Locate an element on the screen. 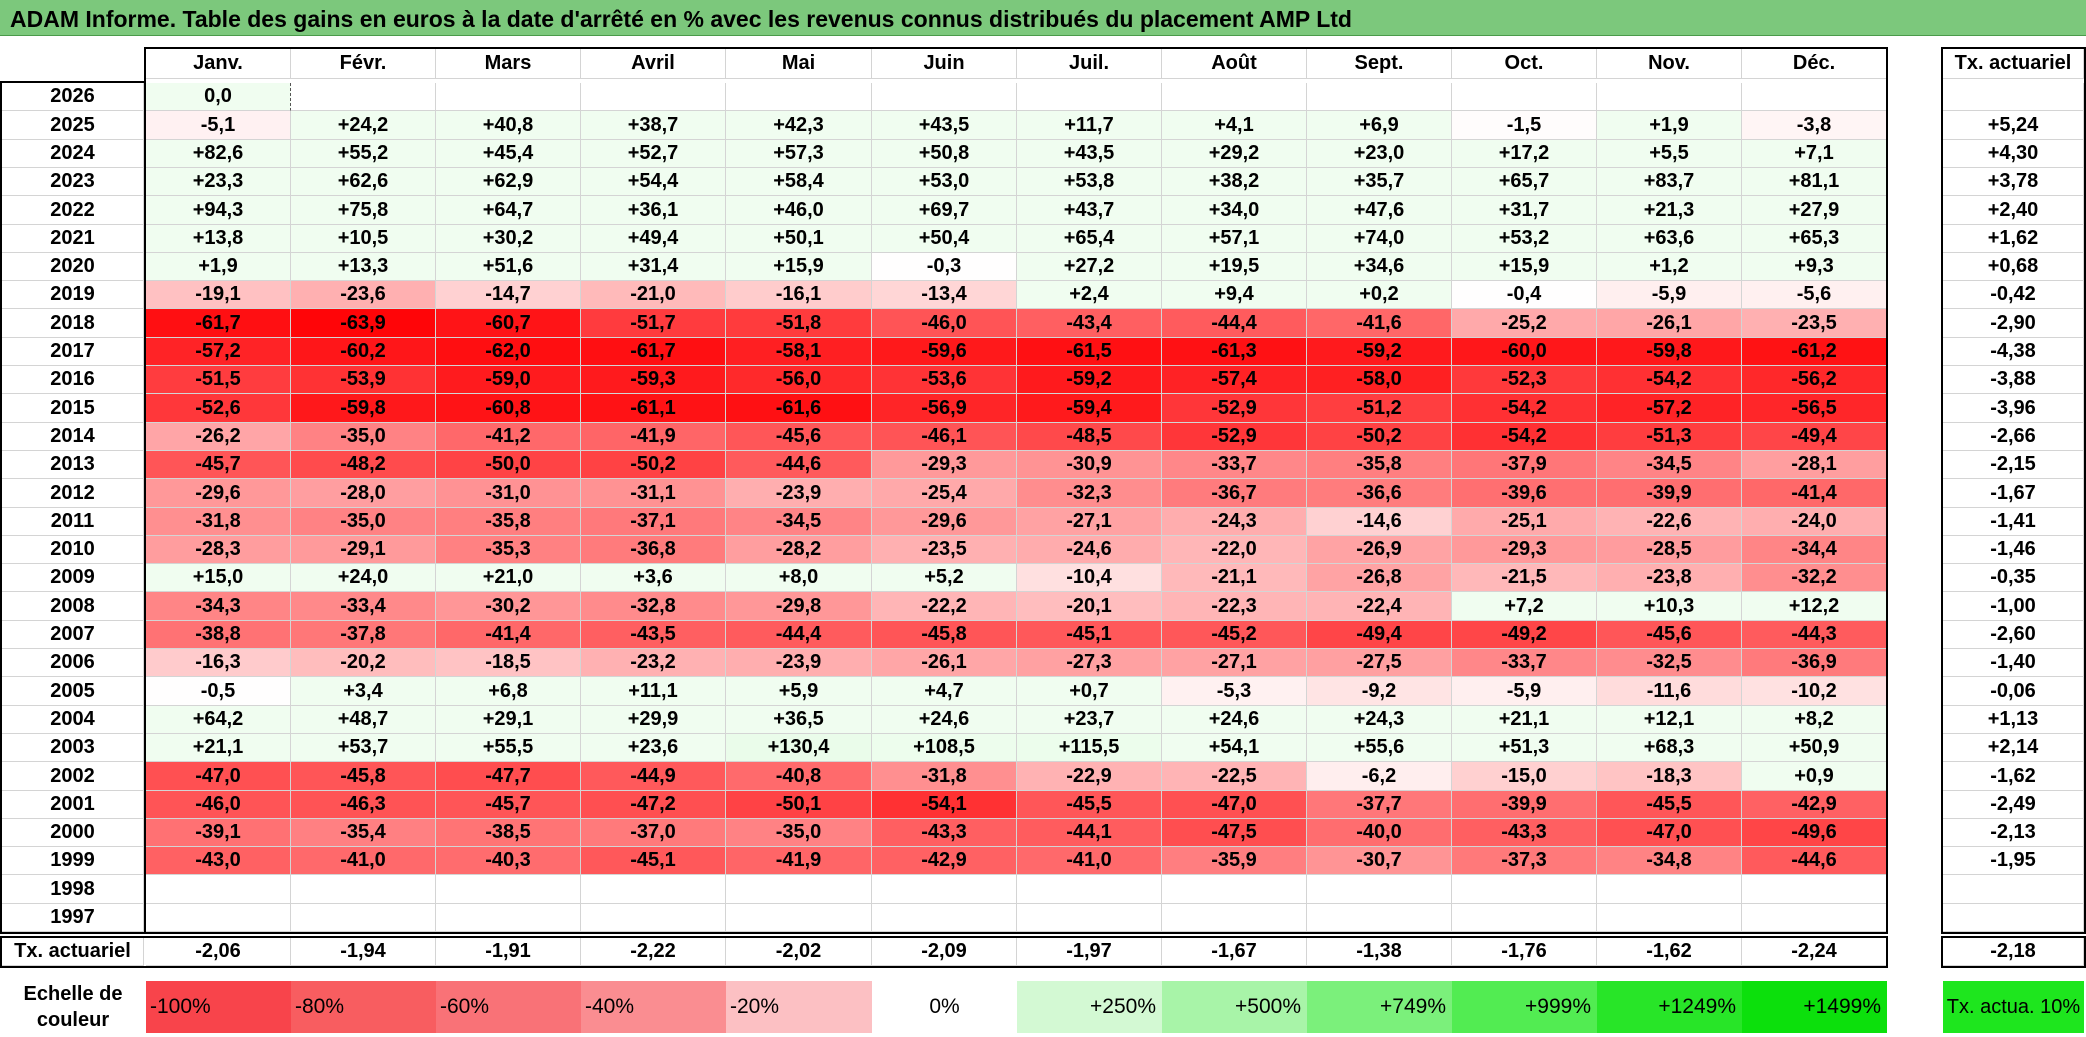  year-label: 2021 is located at coordinates (73, 239).